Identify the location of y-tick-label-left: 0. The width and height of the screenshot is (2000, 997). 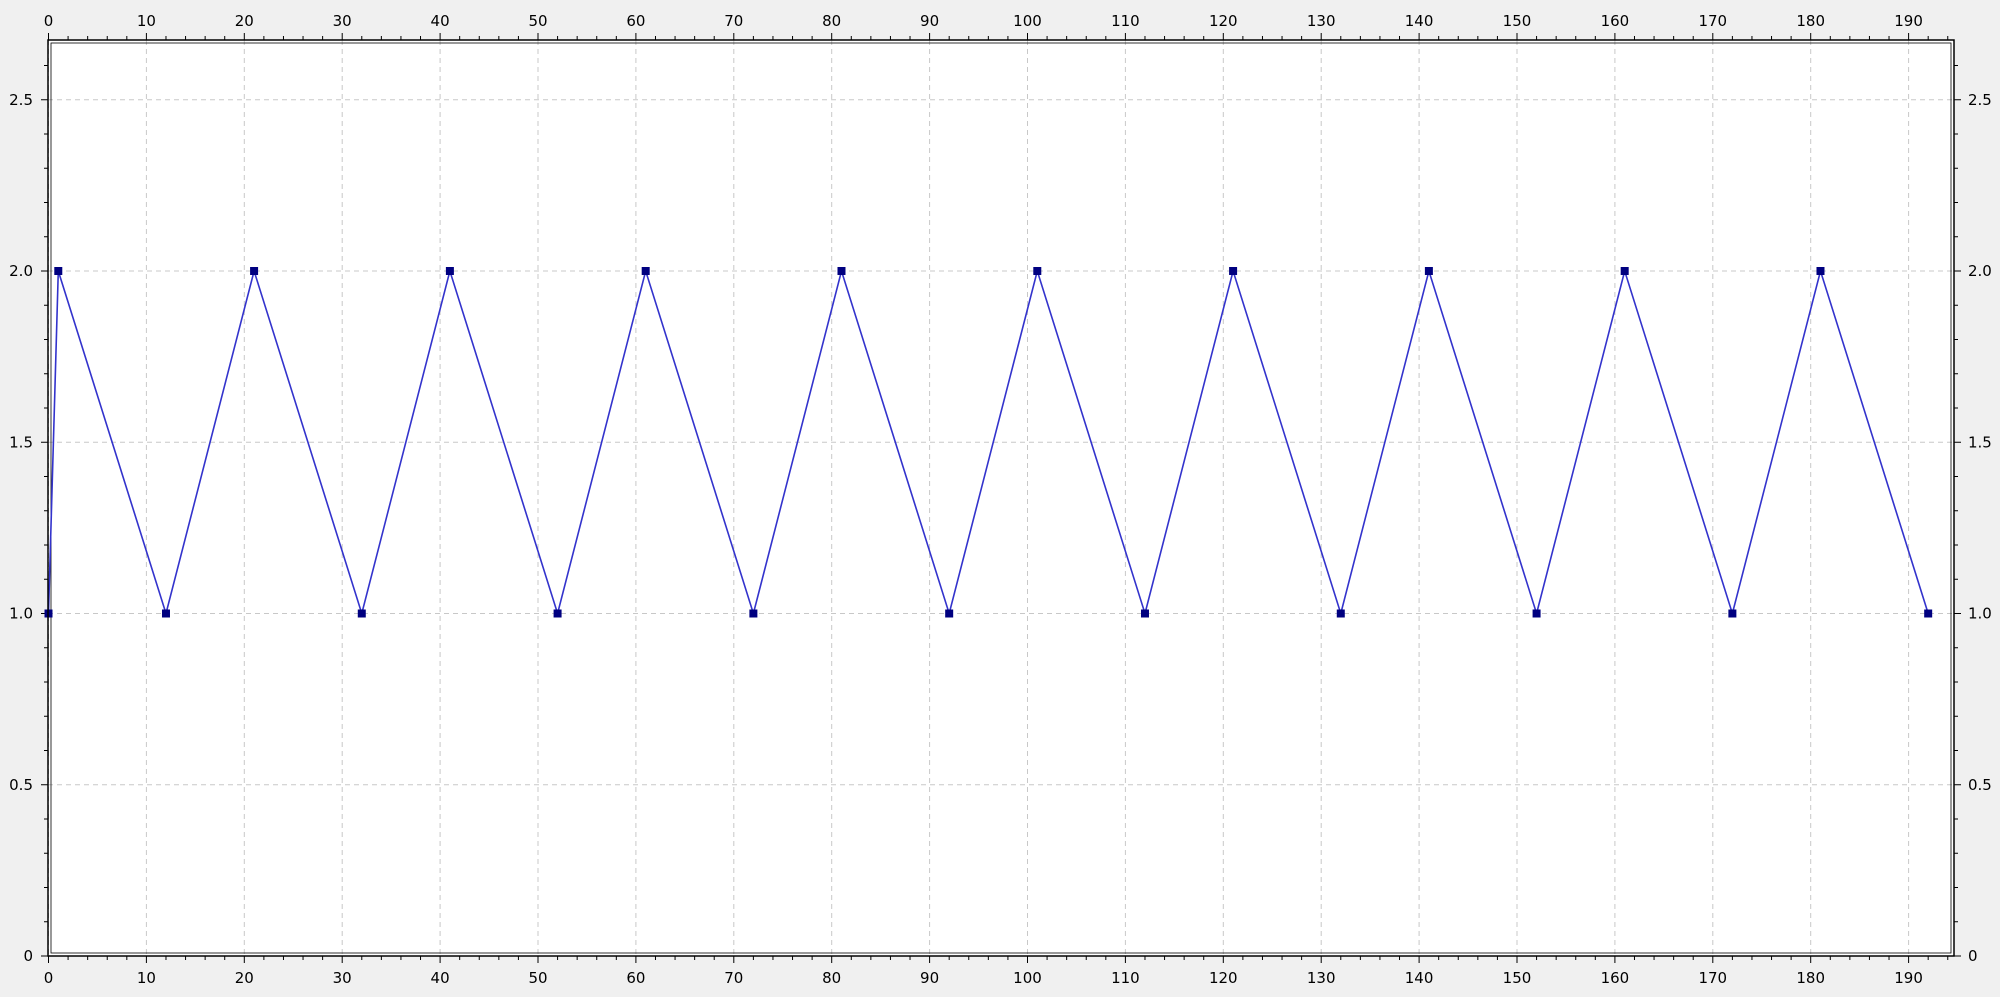
(28, 956).